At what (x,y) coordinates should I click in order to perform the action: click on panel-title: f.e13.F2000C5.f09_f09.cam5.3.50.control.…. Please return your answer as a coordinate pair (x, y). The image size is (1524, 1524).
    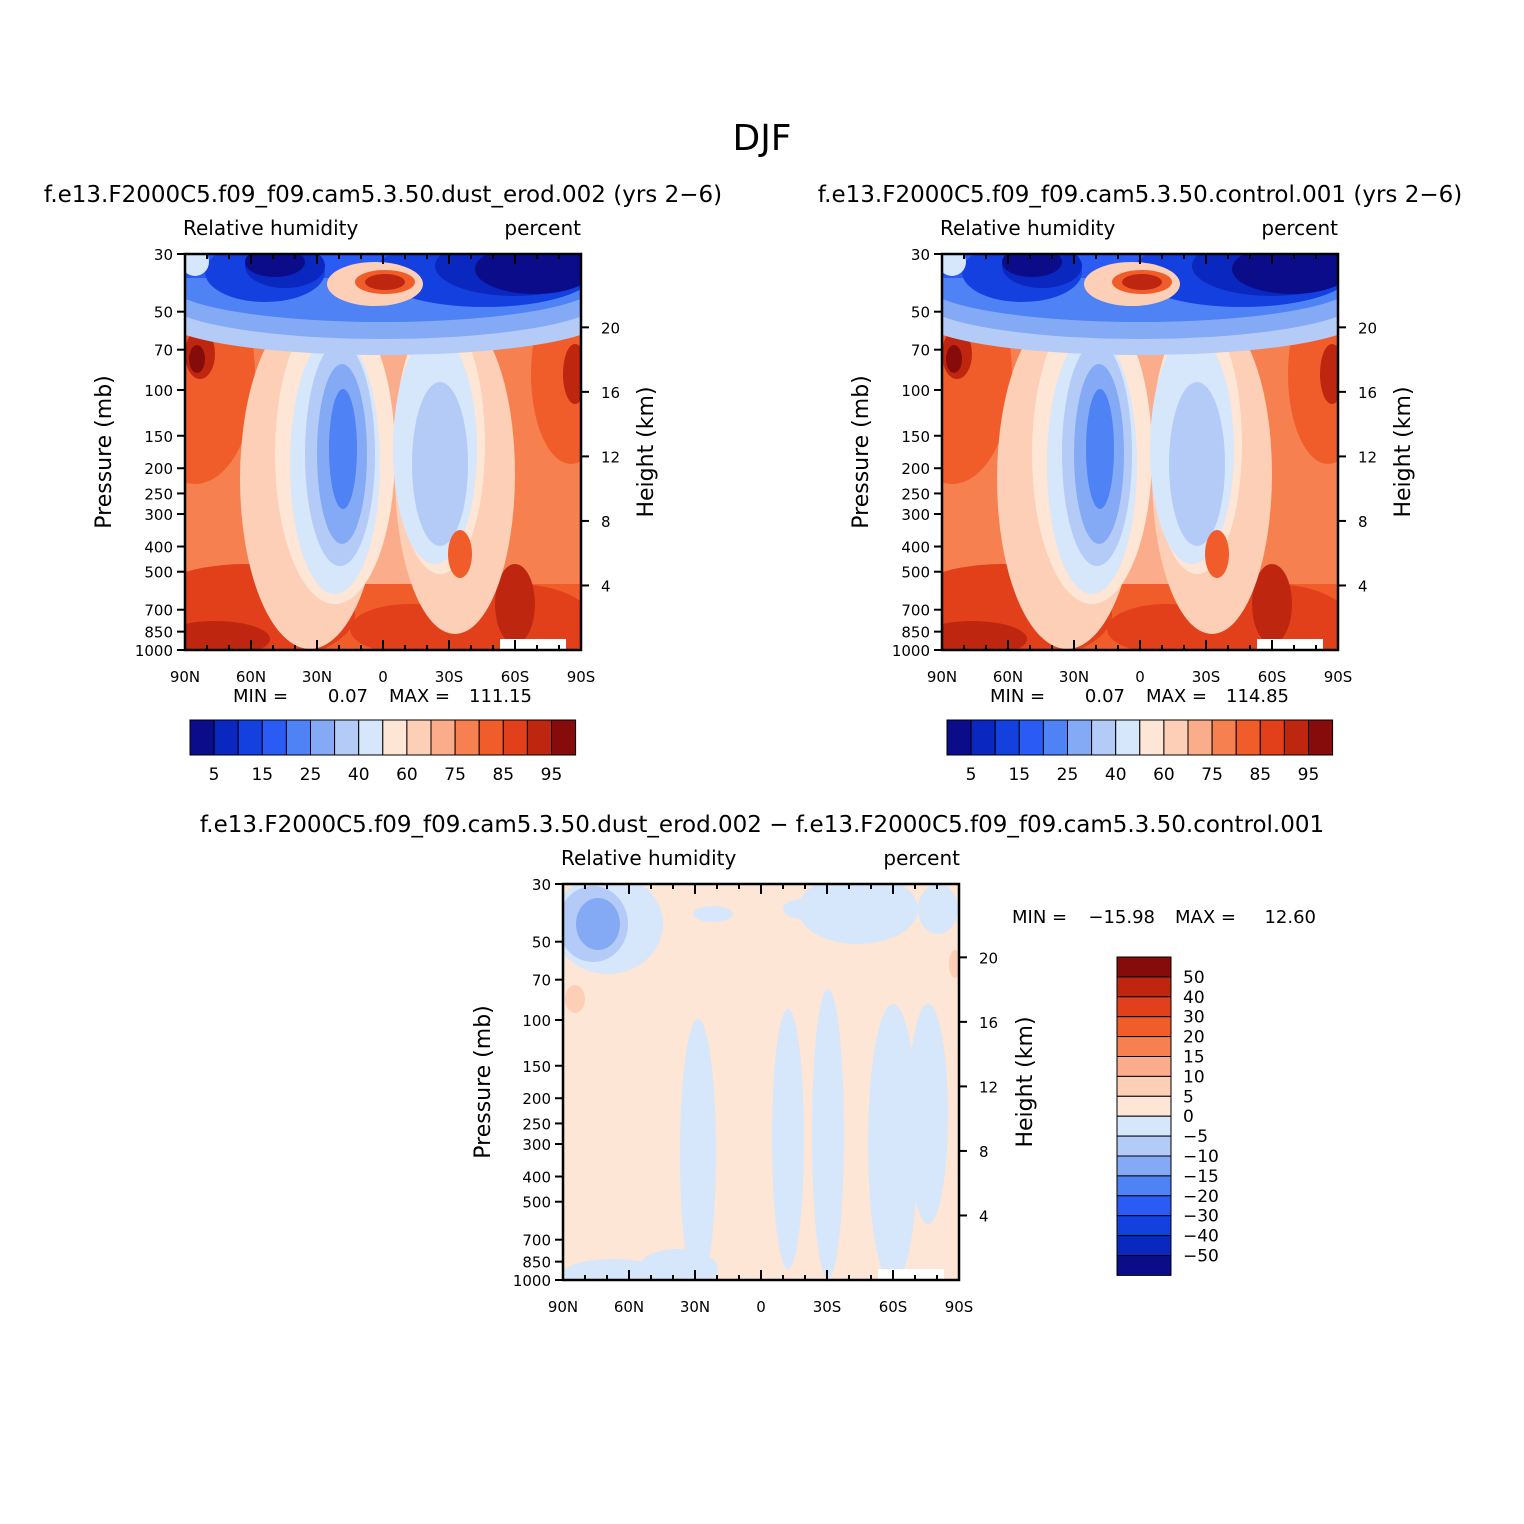
    Looking at the image, I should click on (1140, 195).